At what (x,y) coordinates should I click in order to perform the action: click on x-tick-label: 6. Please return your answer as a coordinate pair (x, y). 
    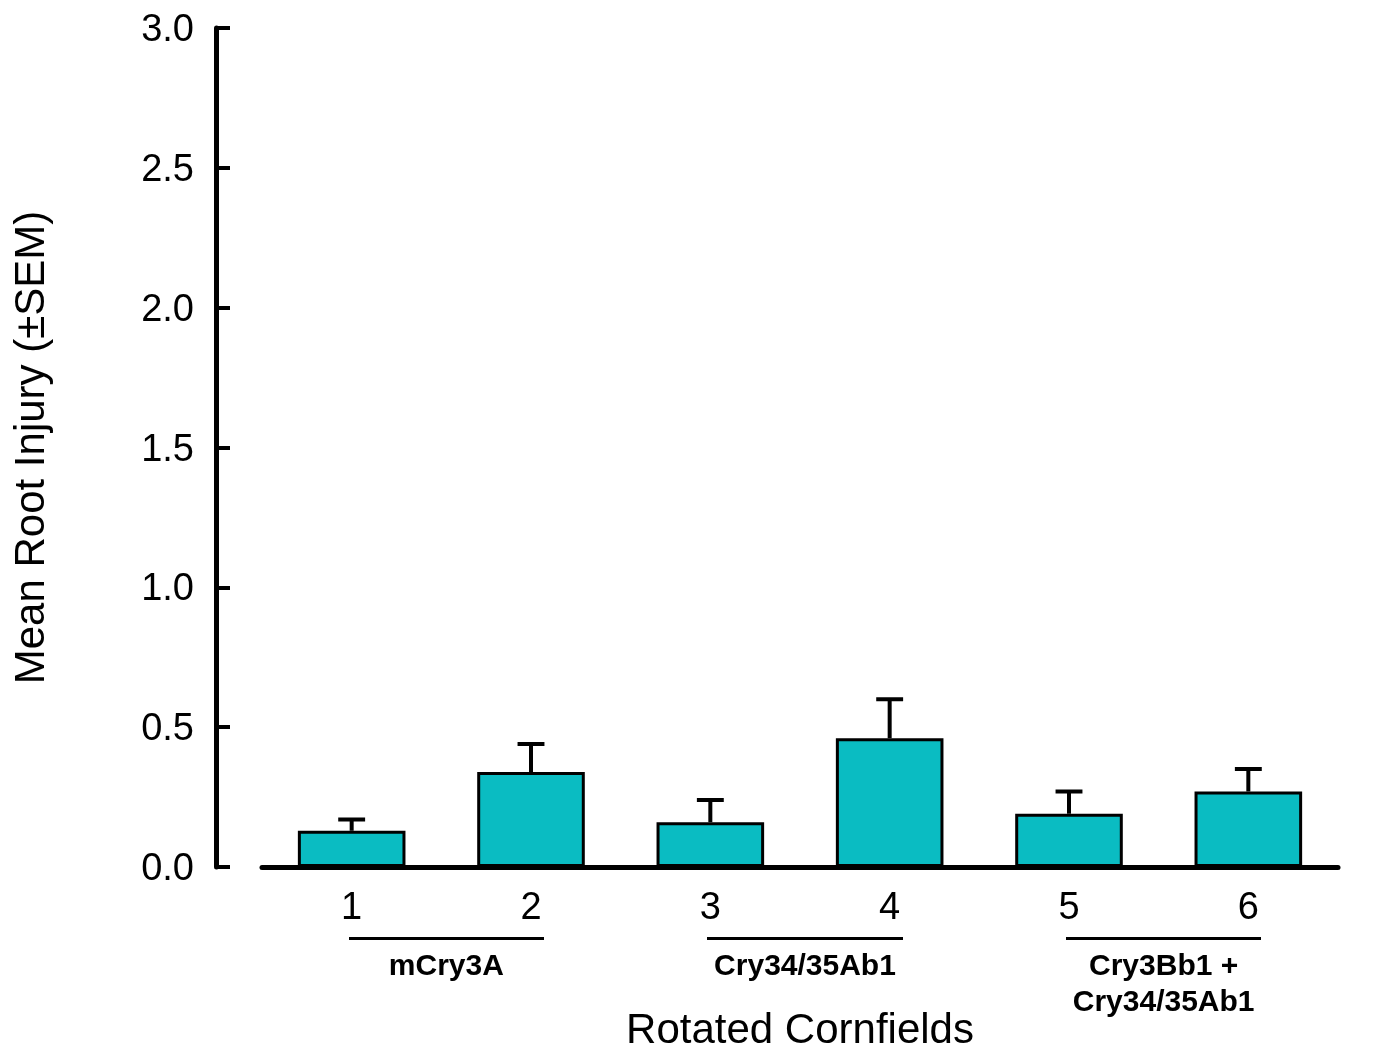
    Looking at the image, I should click on (1248, 906).